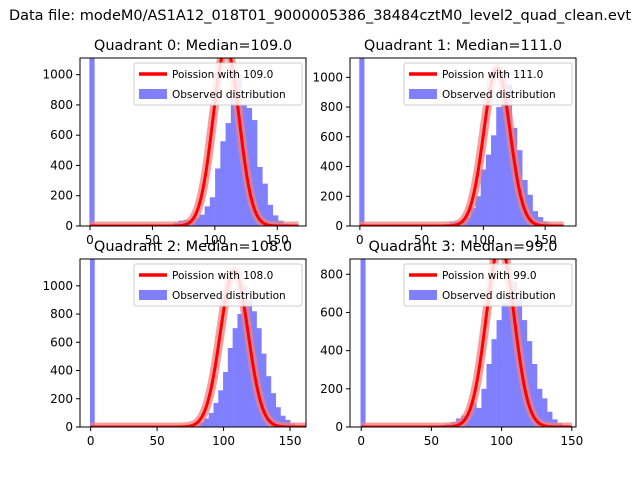  What do you see at coordinates (492, 75) in the screenshot?
I see `legend-poisson-label: Poission with 111.0` at bounding box center [492, 75].